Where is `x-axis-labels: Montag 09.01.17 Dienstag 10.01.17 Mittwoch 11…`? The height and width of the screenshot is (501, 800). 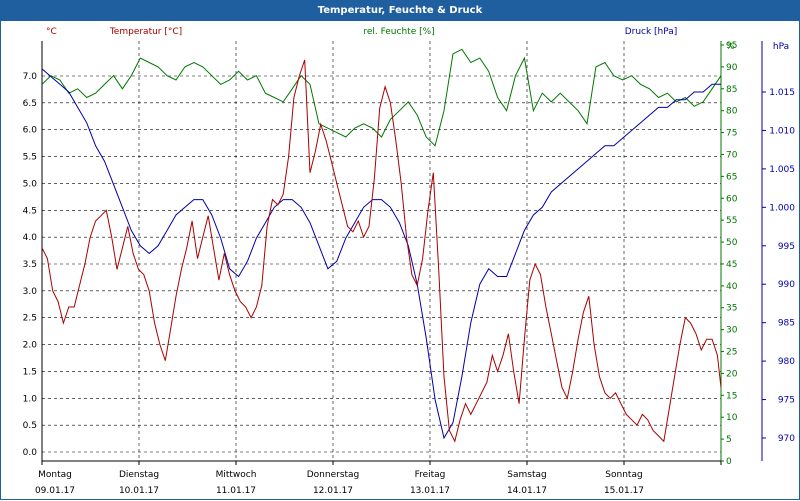 x-axis-labels: Montag 09.01.17 Dienstag 10.01.17 Mittwoch 11… is located at coordinates (339, 483).